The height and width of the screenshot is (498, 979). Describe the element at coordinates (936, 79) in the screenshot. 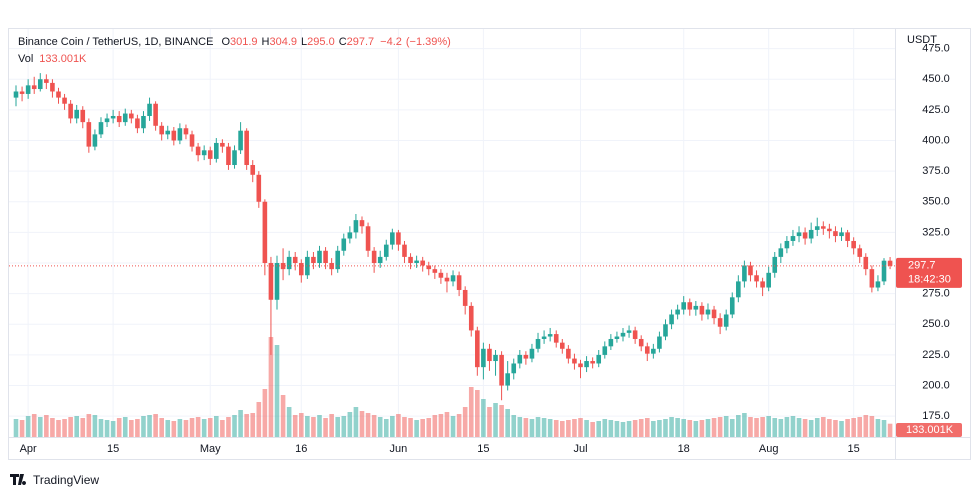

I see `y-tick-label: 450.0` at that location.